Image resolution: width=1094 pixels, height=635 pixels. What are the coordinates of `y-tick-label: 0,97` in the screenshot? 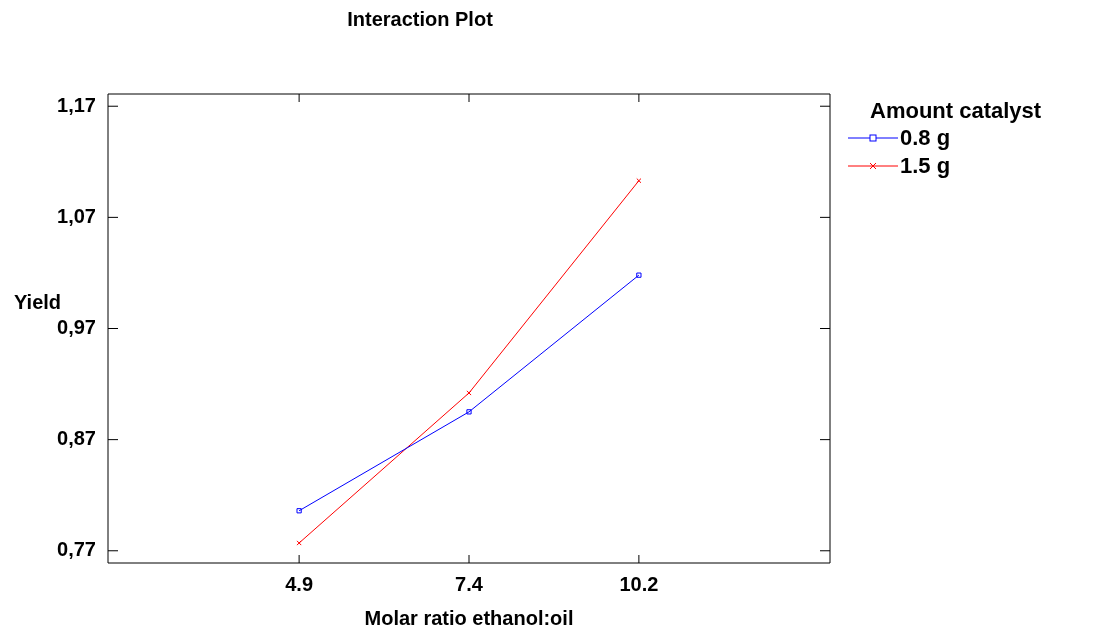 It's located at (76, 327).